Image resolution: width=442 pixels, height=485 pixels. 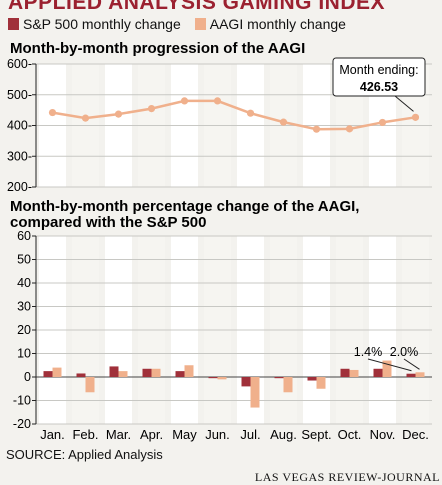 I want to click on callout-leader, so click(x=404, y=103).